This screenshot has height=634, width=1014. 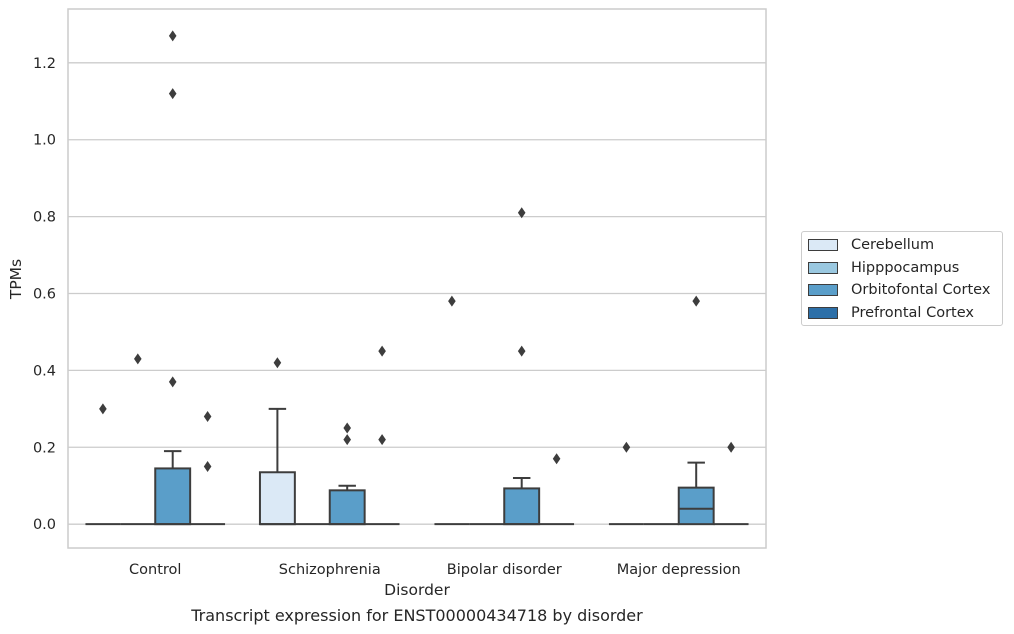 I want to click on legend-label-cerebellum: Cerebellum, so click(x=893, y=245).